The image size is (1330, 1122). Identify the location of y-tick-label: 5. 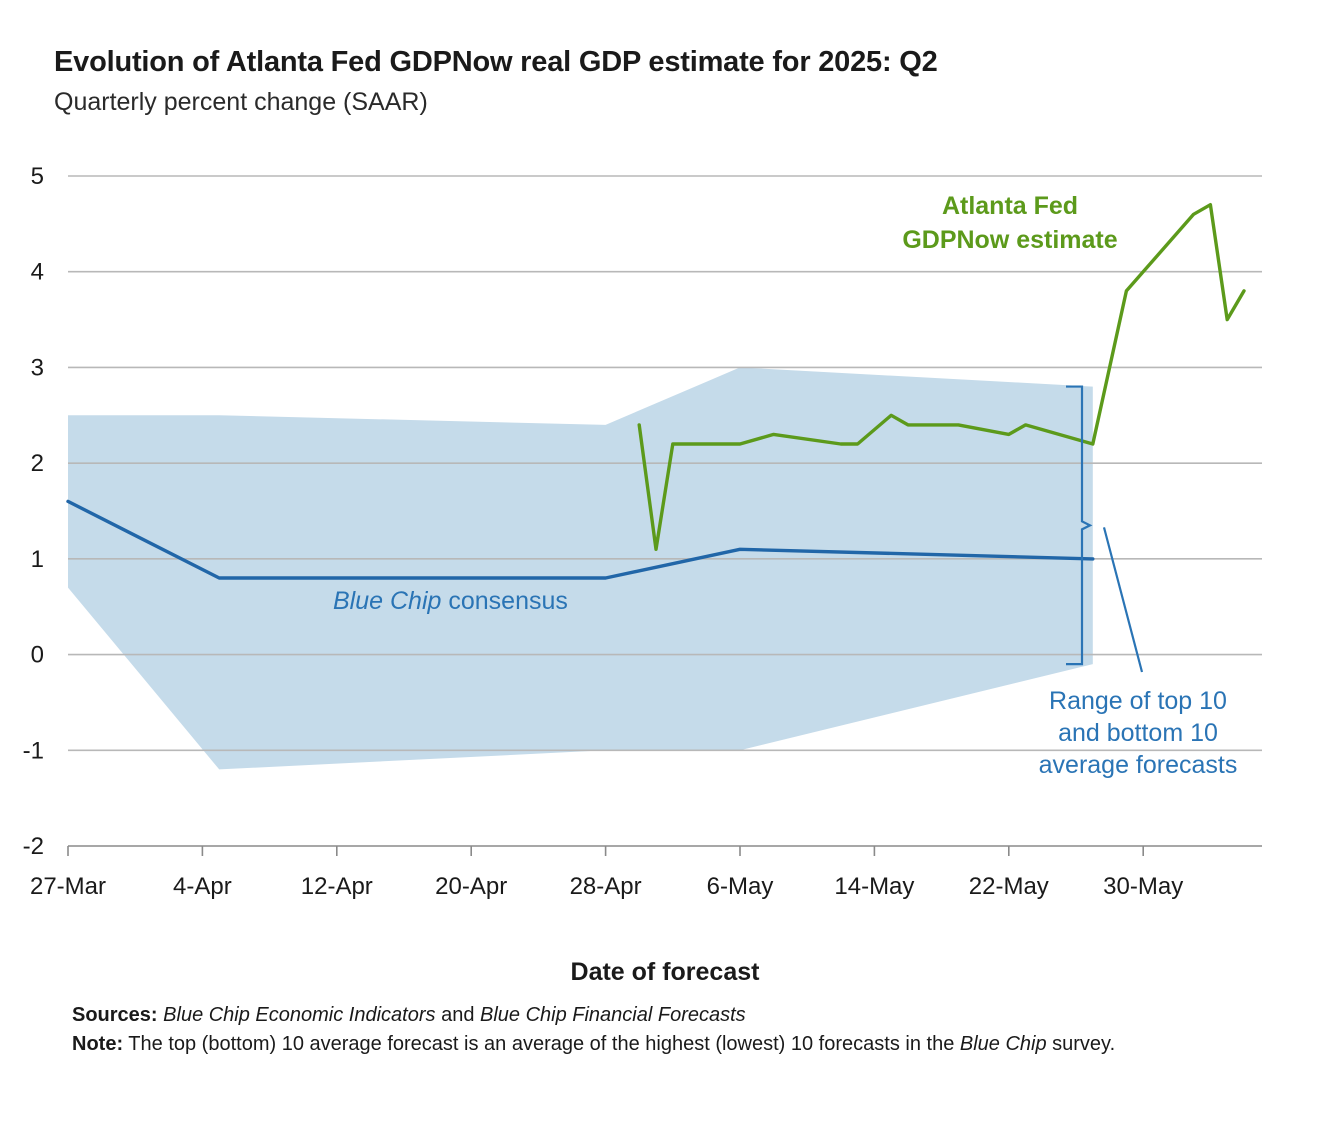
(37, 176).